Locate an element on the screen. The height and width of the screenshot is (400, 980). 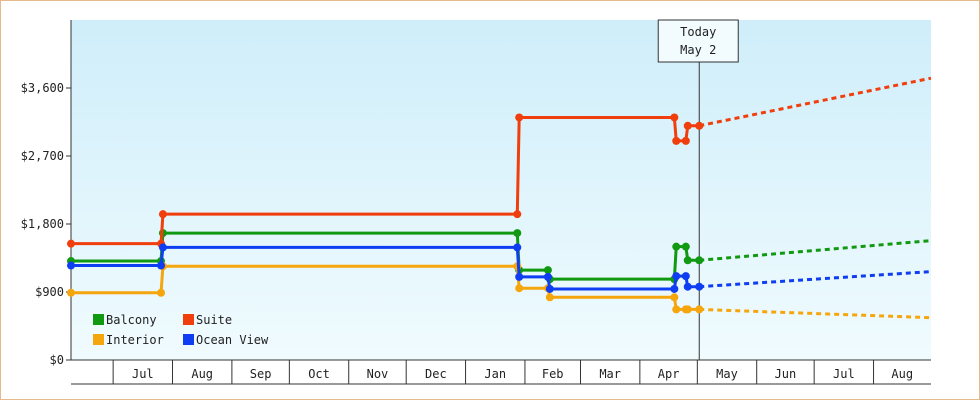
x-tick-label: Jan is located at coordinates (495, 374).